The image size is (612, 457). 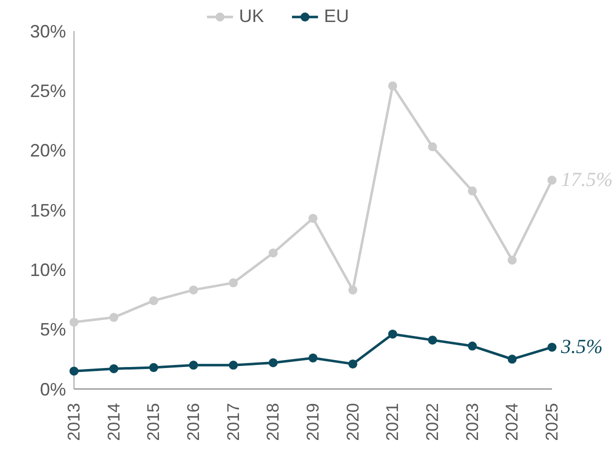 I want to click on y-tick-label: 15%, so click(x=48, y=210).